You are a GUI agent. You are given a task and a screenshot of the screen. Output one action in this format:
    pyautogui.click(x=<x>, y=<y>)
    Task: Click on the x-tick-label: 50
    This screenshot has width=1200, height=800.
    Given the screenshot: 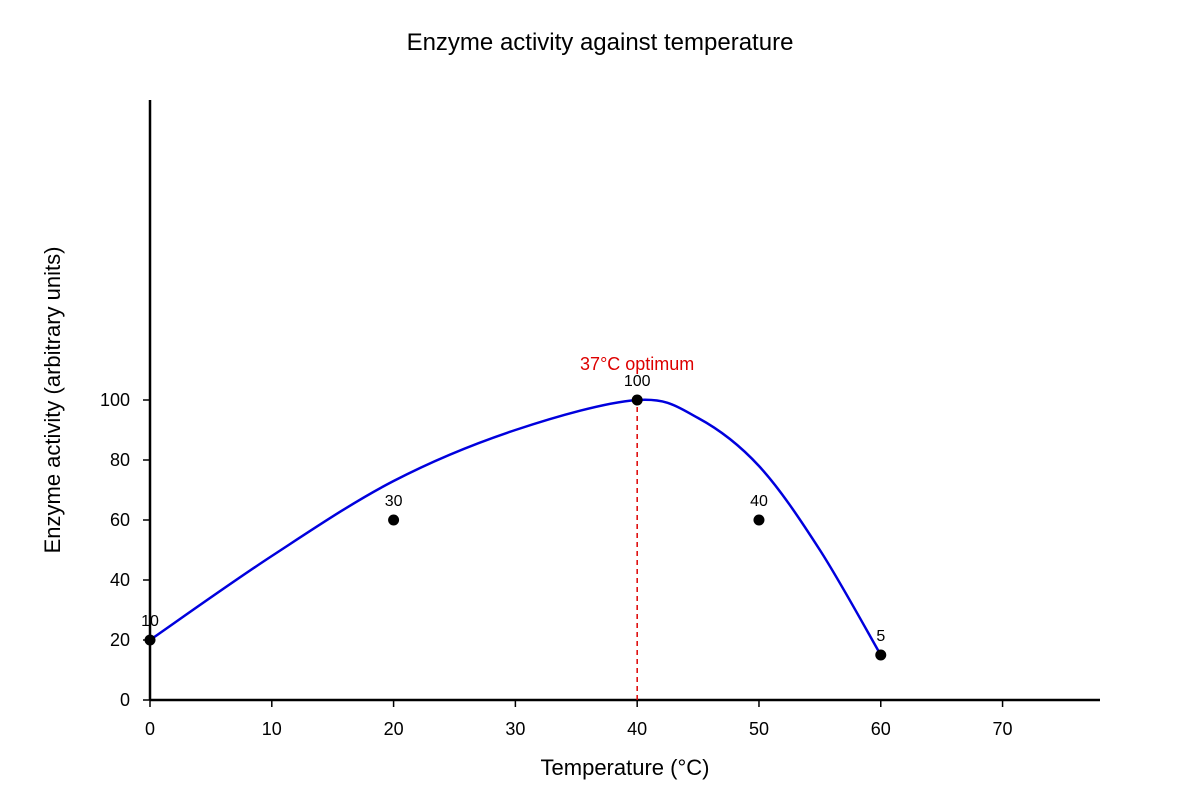 What is the action you would take?
    pyautogui.click(x=759, y=729)
    